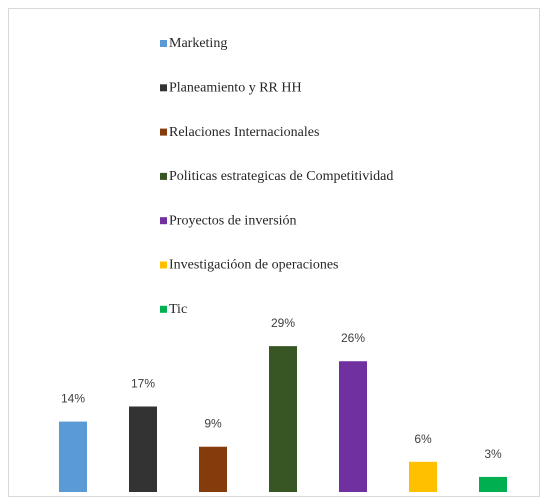  Describe the element at coordinates (493, 454) in the screenshot. I see `data-label: 3%` at that location.